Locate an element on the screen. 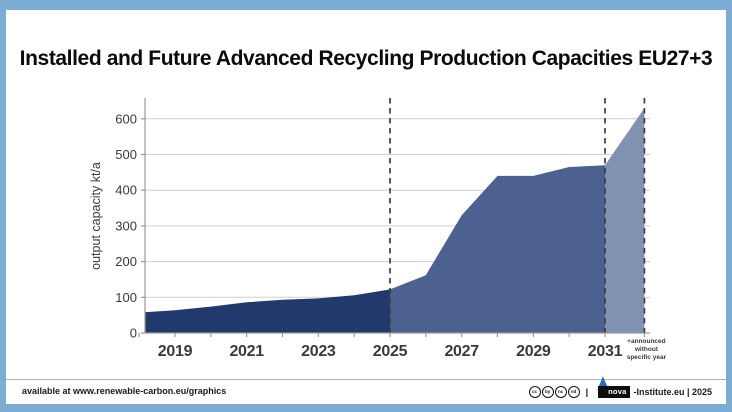  x-tick-label-2025: 2025 is located at coordinates (390, 351).